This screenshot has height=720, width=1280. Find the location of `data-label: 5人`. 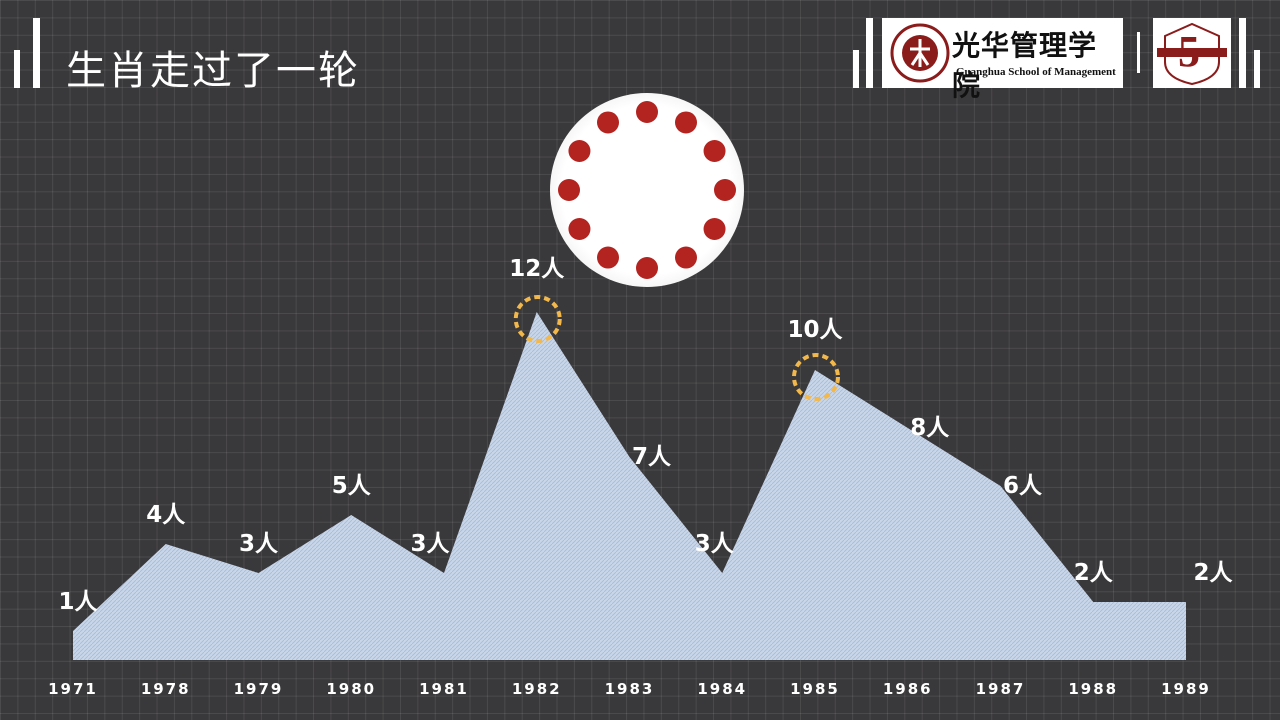

data-label: 5人 is located at coordinates (352, 486).